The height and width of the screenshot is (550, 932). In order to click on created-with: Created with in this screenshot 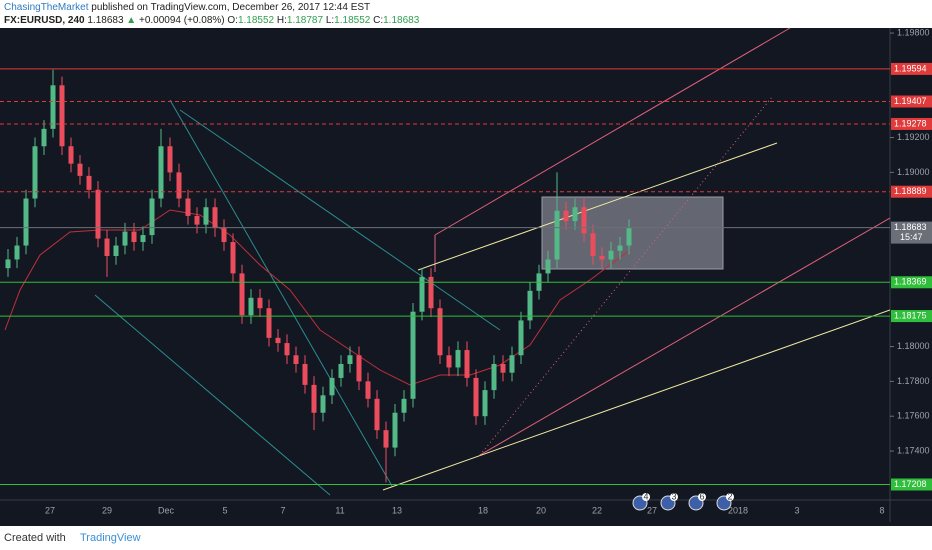, I will do `click(35, 538)`.